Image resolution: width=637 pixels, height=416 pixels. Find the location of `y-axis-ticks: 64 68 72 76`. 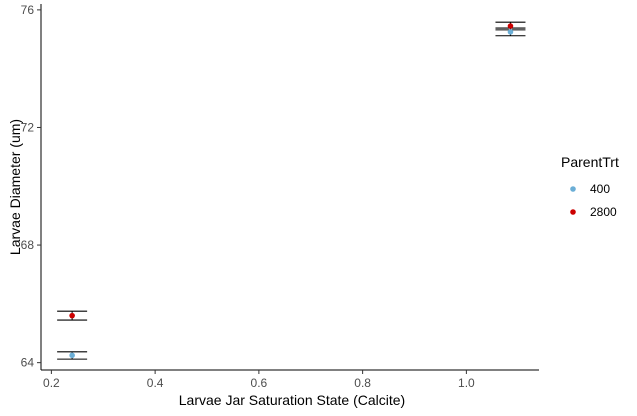

y-axis-ticks: 64 68 72 76 is located at coordinates (31, 186).